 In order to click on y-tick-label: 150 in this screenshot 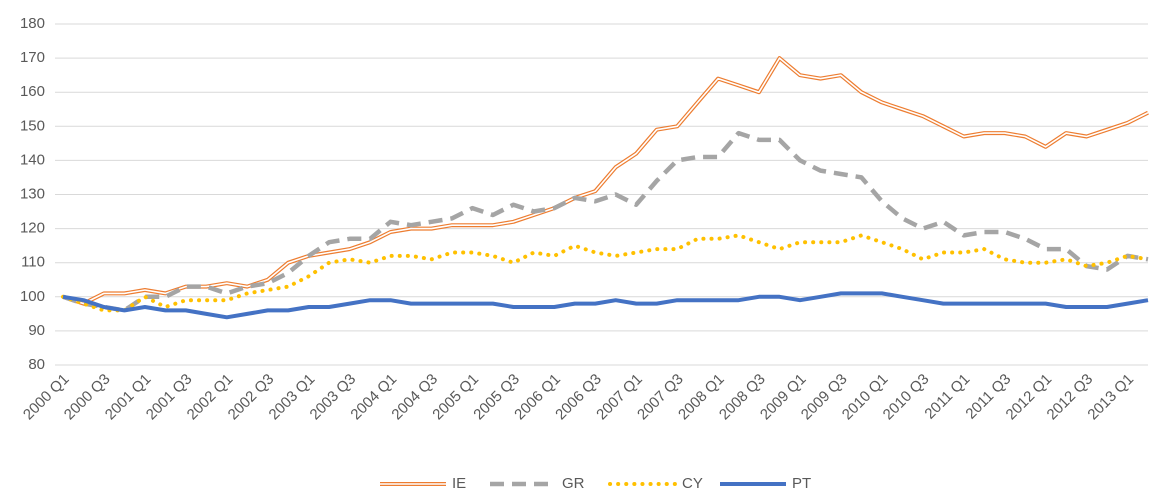, I will do `click(32, 125)`.